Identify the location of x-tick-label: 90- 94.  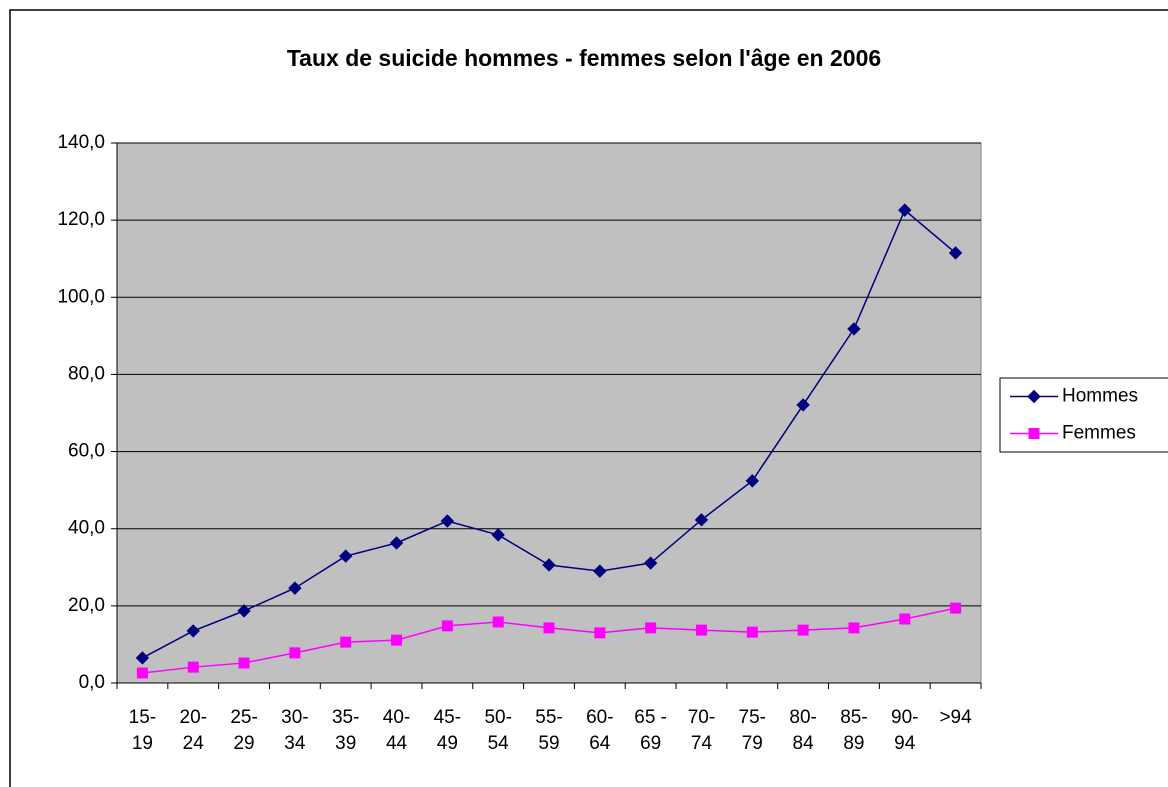
(905, 730).